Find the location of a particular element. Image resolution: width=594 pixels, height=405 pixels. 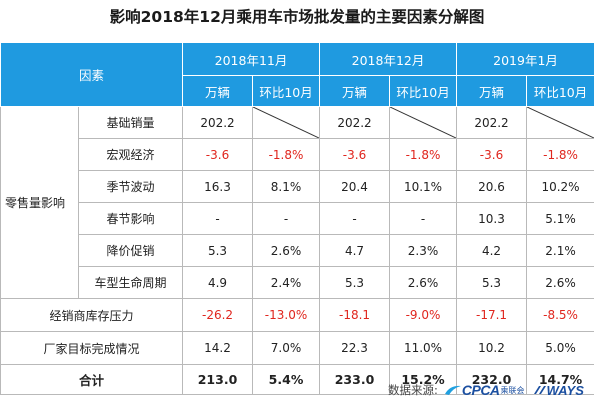

header-row-units: 万辆 环比10月 万辆 环比10月 万辆 环比10月 is located at coordinates (297, 91).